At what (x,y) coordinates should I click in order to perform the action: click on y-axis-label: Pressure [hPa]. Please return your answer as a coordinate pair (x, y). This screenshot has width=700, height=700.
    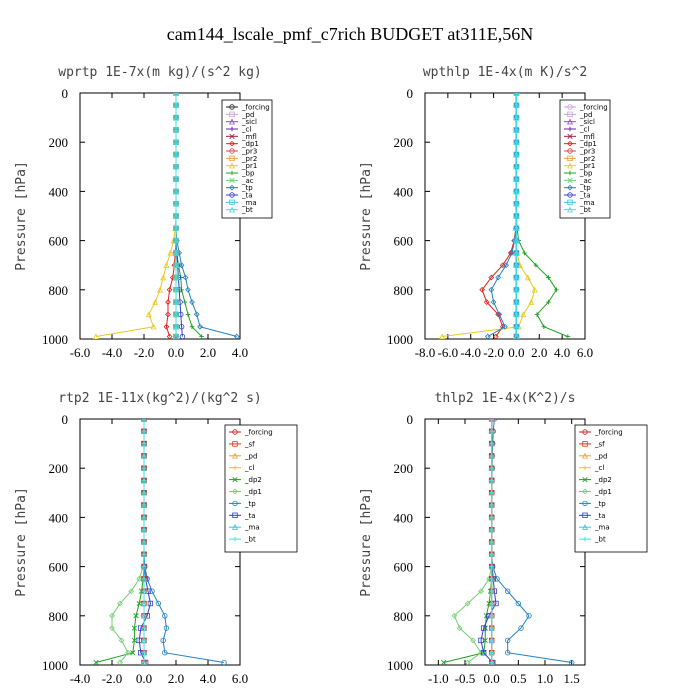
    Looking at the image, I should click on (366, 542).